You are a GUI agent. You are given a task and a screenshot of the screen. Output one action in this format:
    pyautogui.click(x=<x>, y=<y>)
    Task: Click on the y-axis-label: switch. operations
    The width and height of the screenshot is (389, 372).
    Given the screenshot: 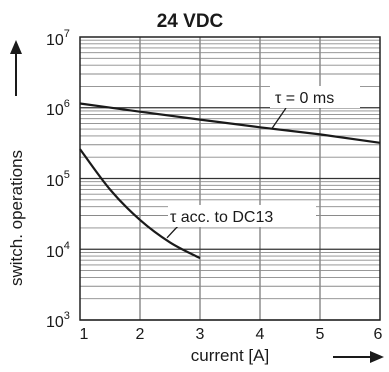 What is the action you would take?
    pyautogui.click(x=16, y=218)
    